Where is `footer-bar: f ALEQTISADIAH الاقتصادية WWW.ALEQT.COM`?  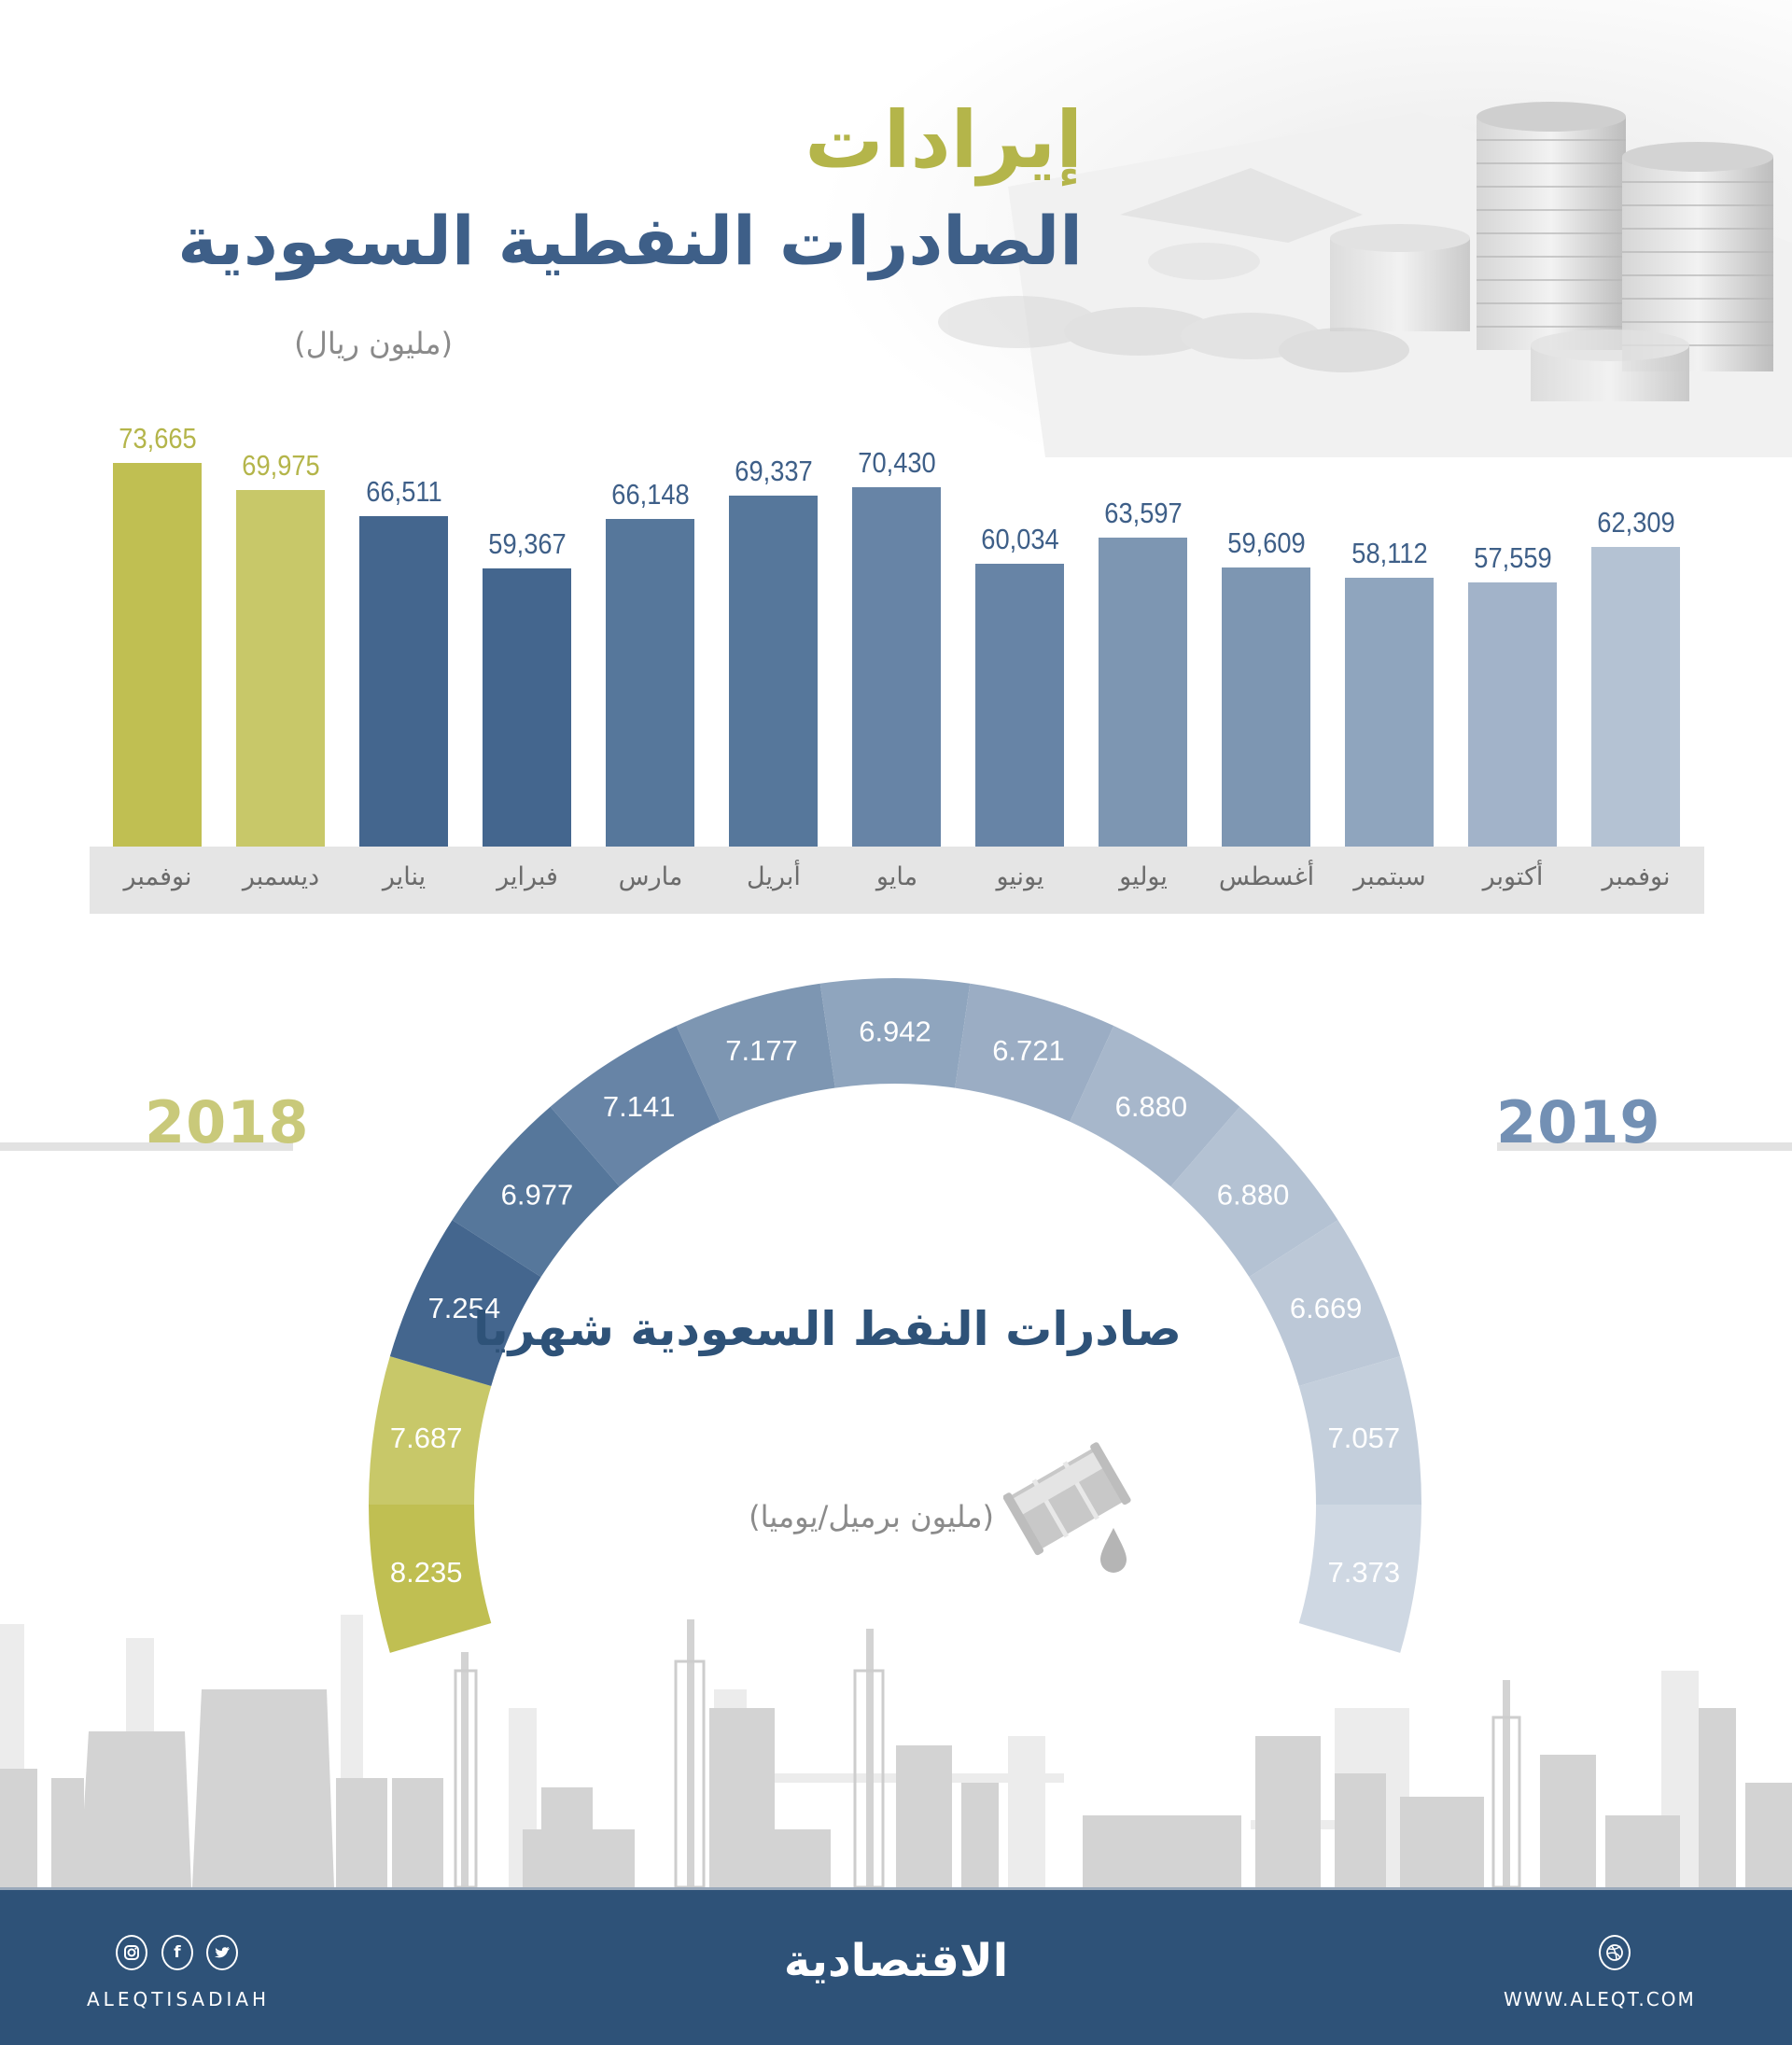 footer-bar: f ALEQTISADIAH الاقتصادية WWW.ALEQT.COM is located at coordinates (896, 1966).